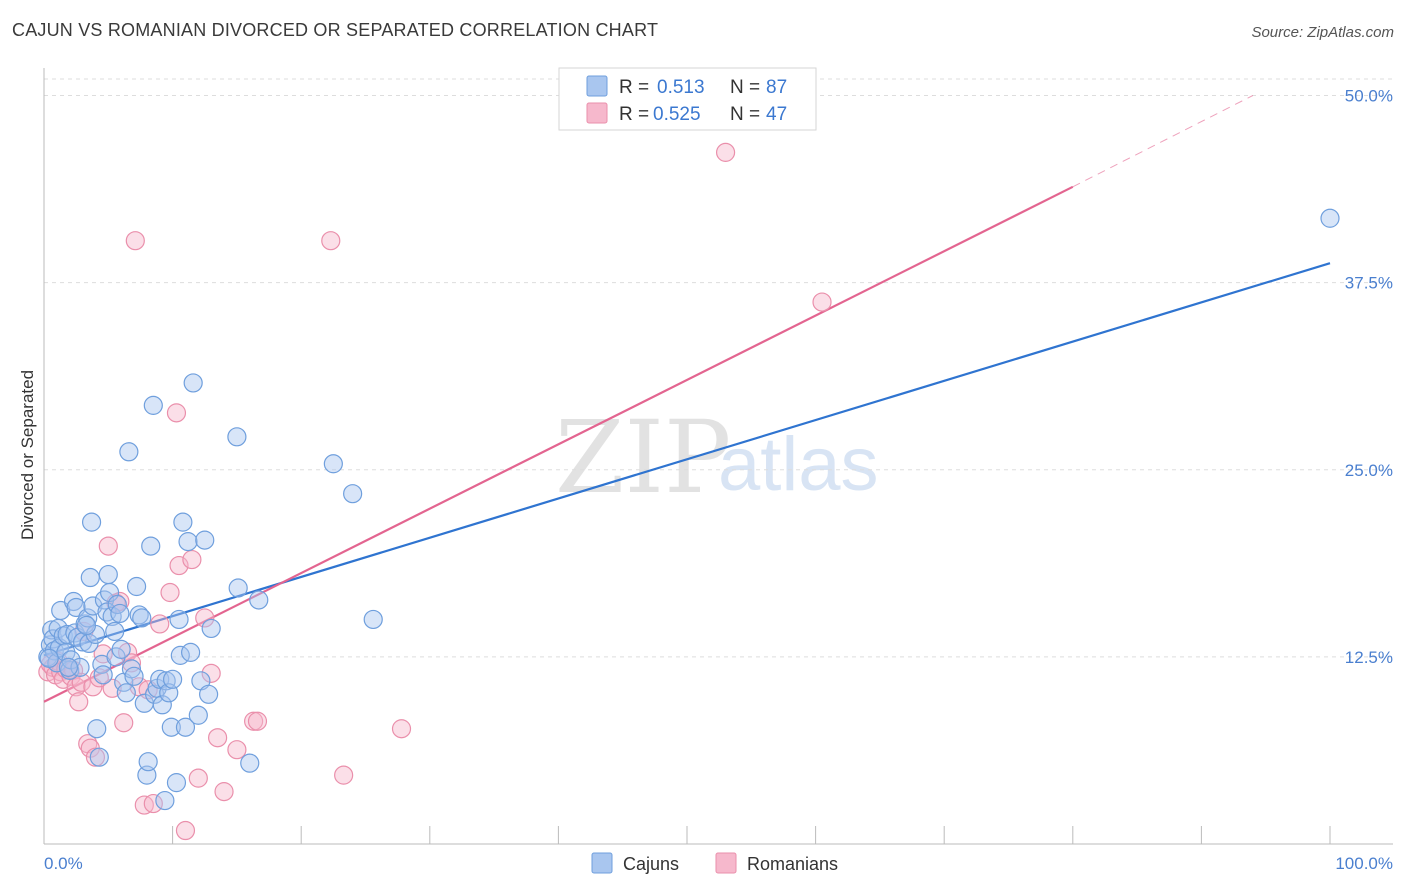 The width and height of the screenshot is (1406, 892). I want to click on x-tick-label-max: 100.0%, so click(1364, 863).